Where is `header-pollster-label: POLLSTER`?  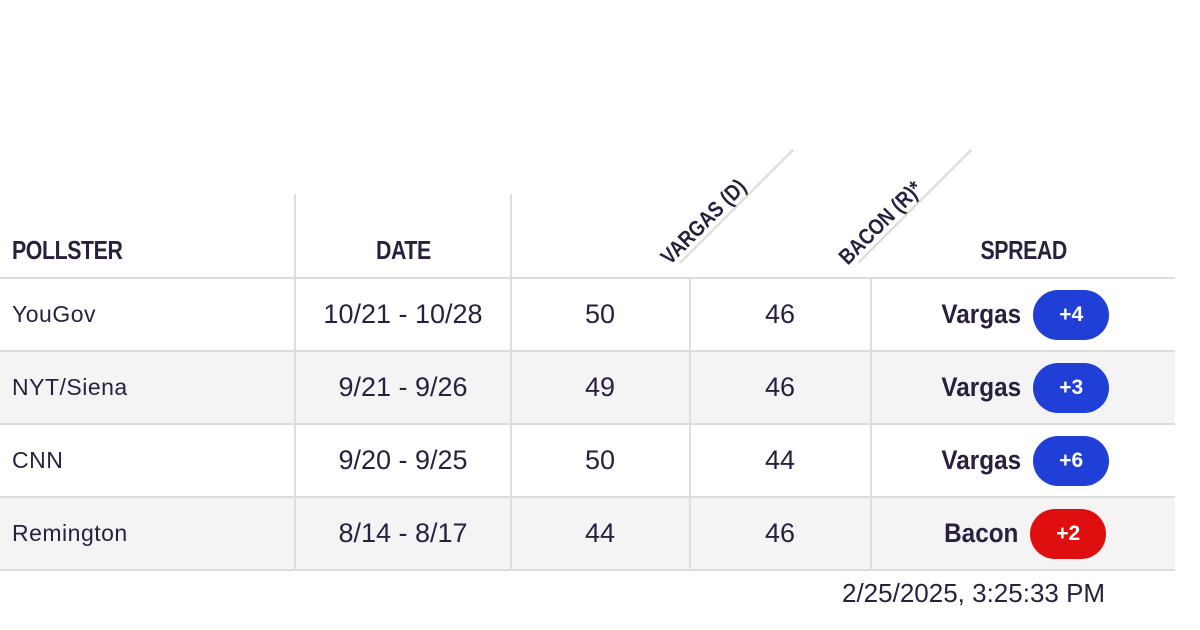 header-pollster-label: POLLSTER is located at coordinates (67, 250).